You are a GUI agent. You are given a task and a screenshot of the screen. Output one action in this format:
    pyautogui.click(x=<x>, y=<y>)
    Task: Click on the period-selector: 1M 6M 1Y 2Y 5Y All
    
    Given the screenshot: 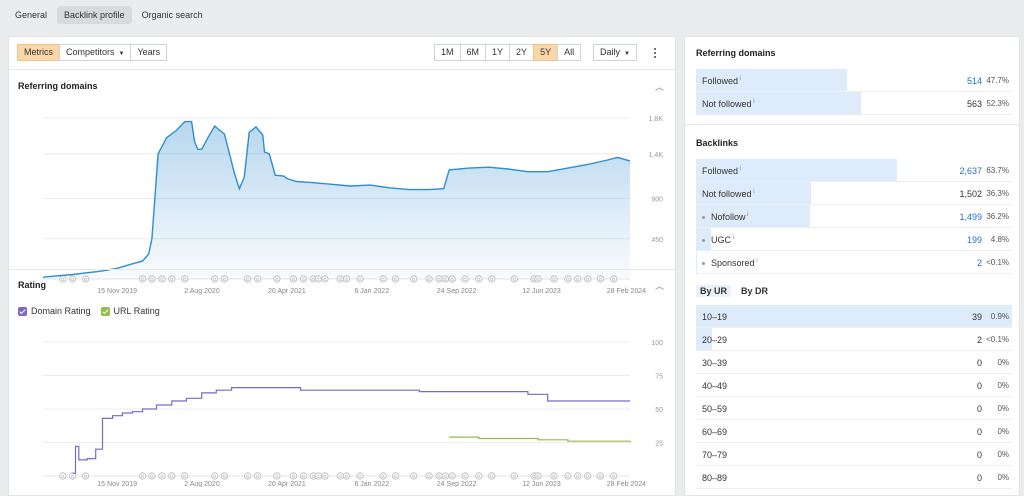 What is the action you would take?
    pyautogui.click(x=508, y=52)
    